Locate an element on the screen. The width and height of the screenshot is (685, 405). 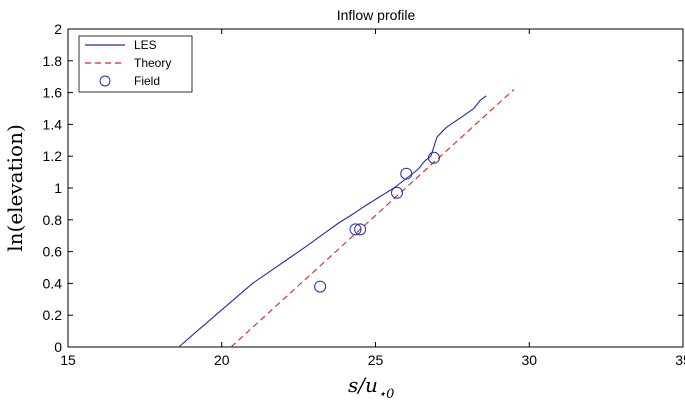
chart-title: Inflow profile is located at coordinates (376, 15).